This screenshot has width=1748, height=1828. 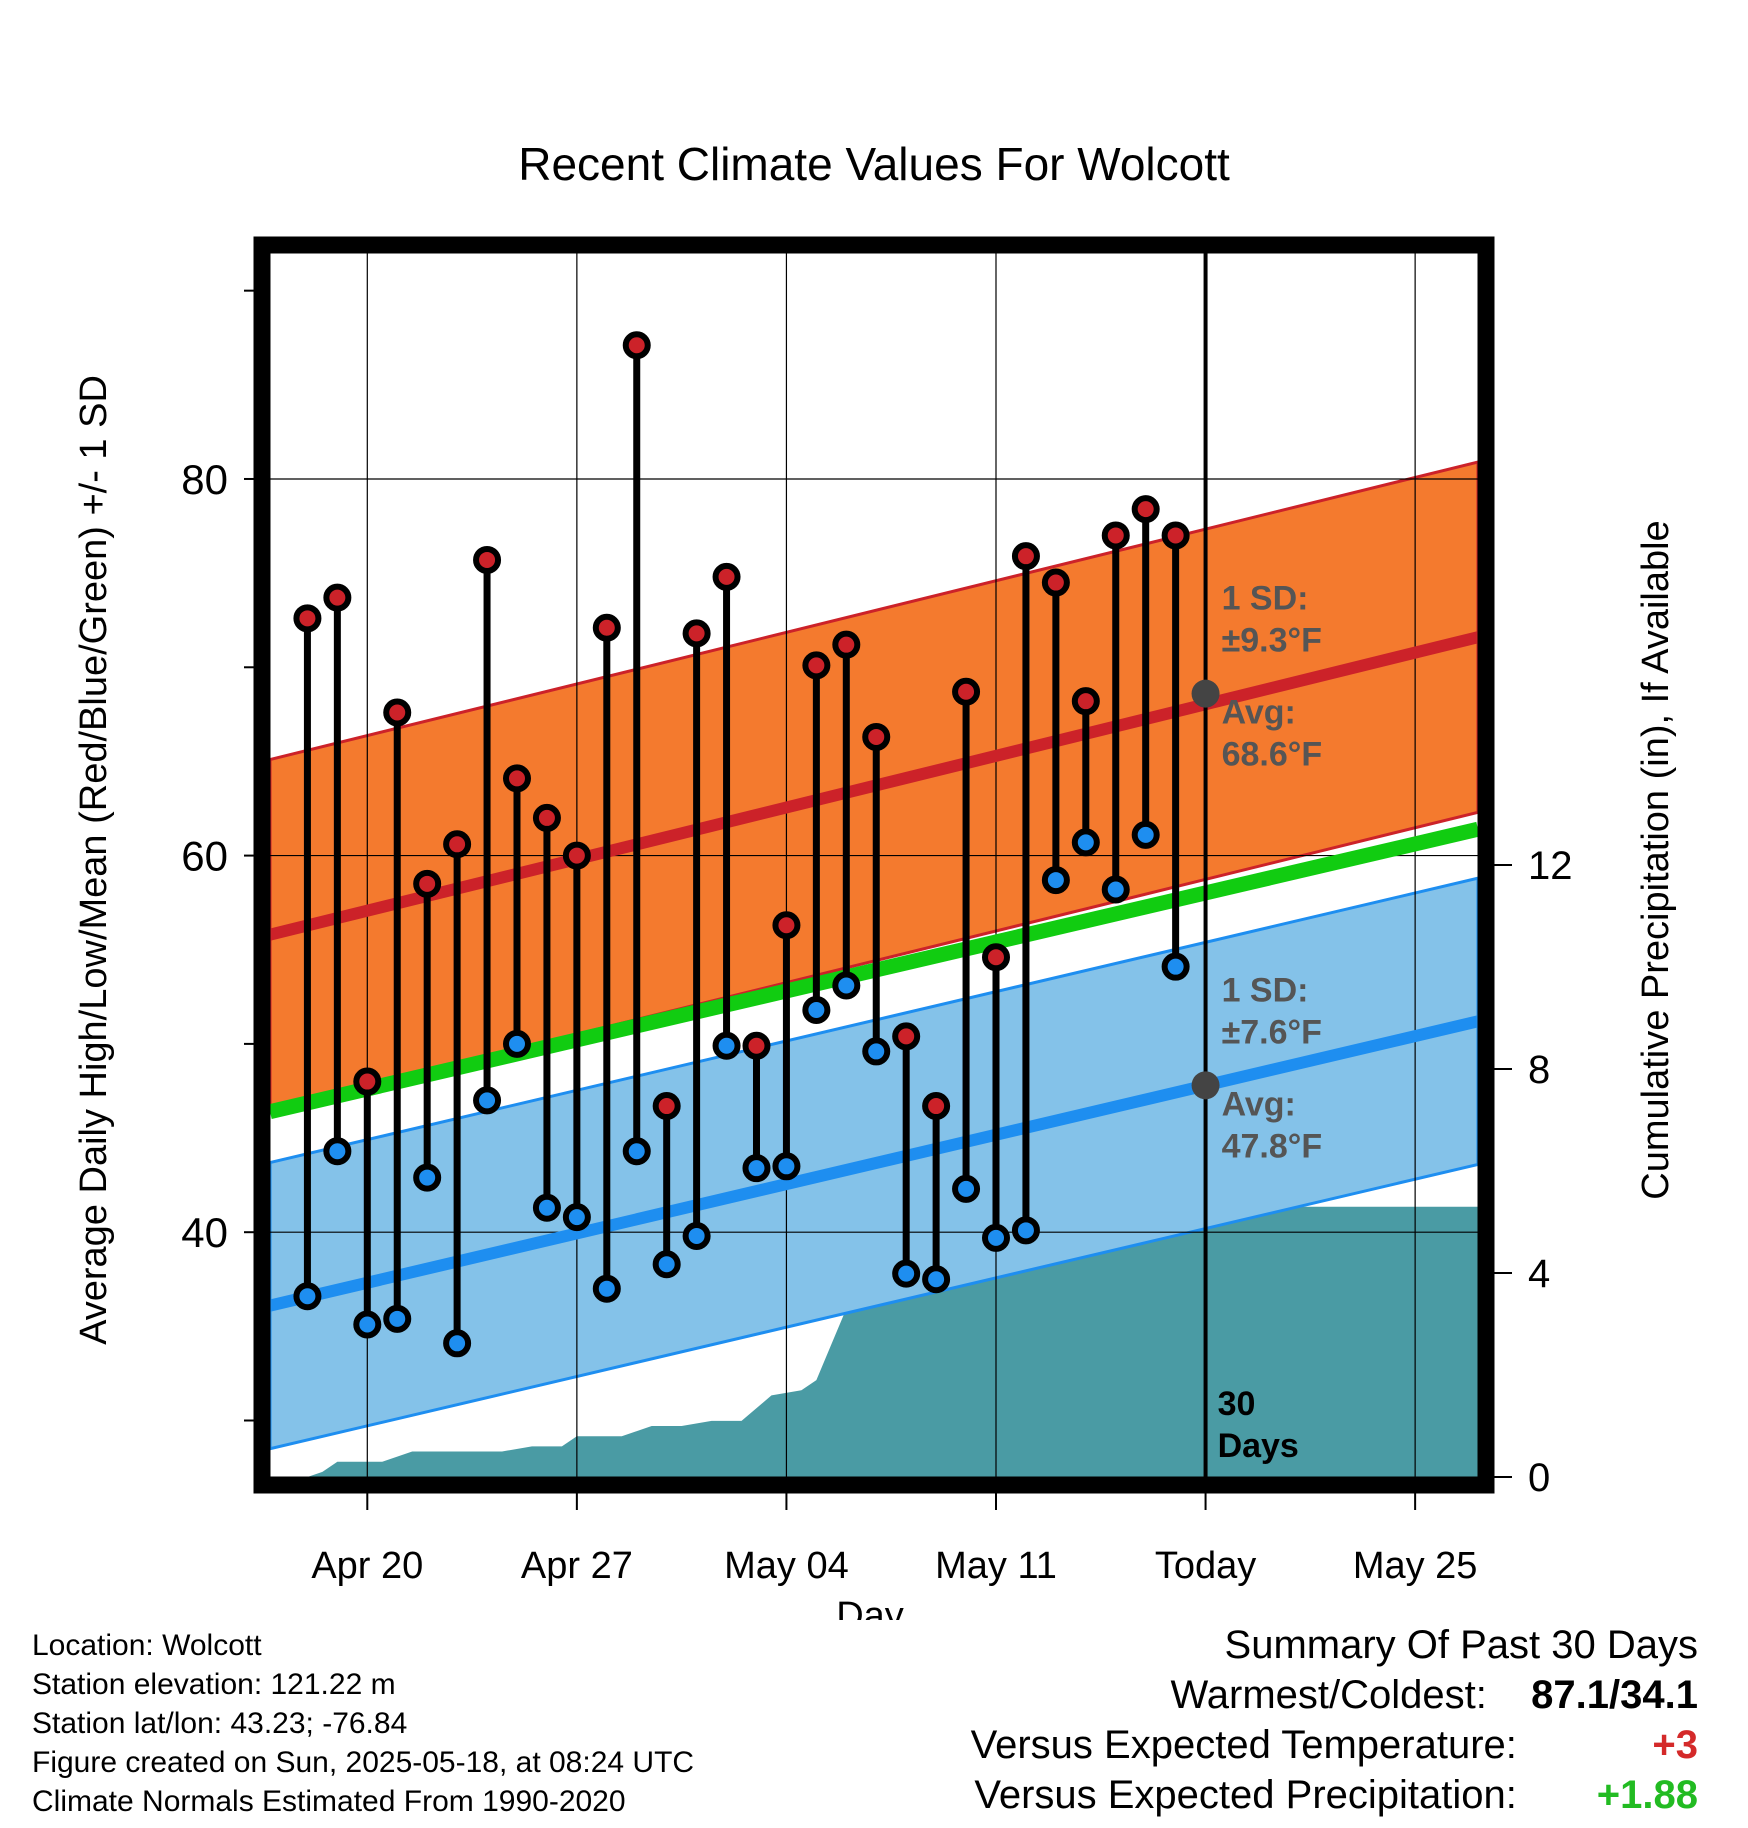 What do you see at coordinates (1328, 1695) in the screenshot?
I see `warmest-label: Warmest/Coldest:` at bounding box center [1328, 1695].